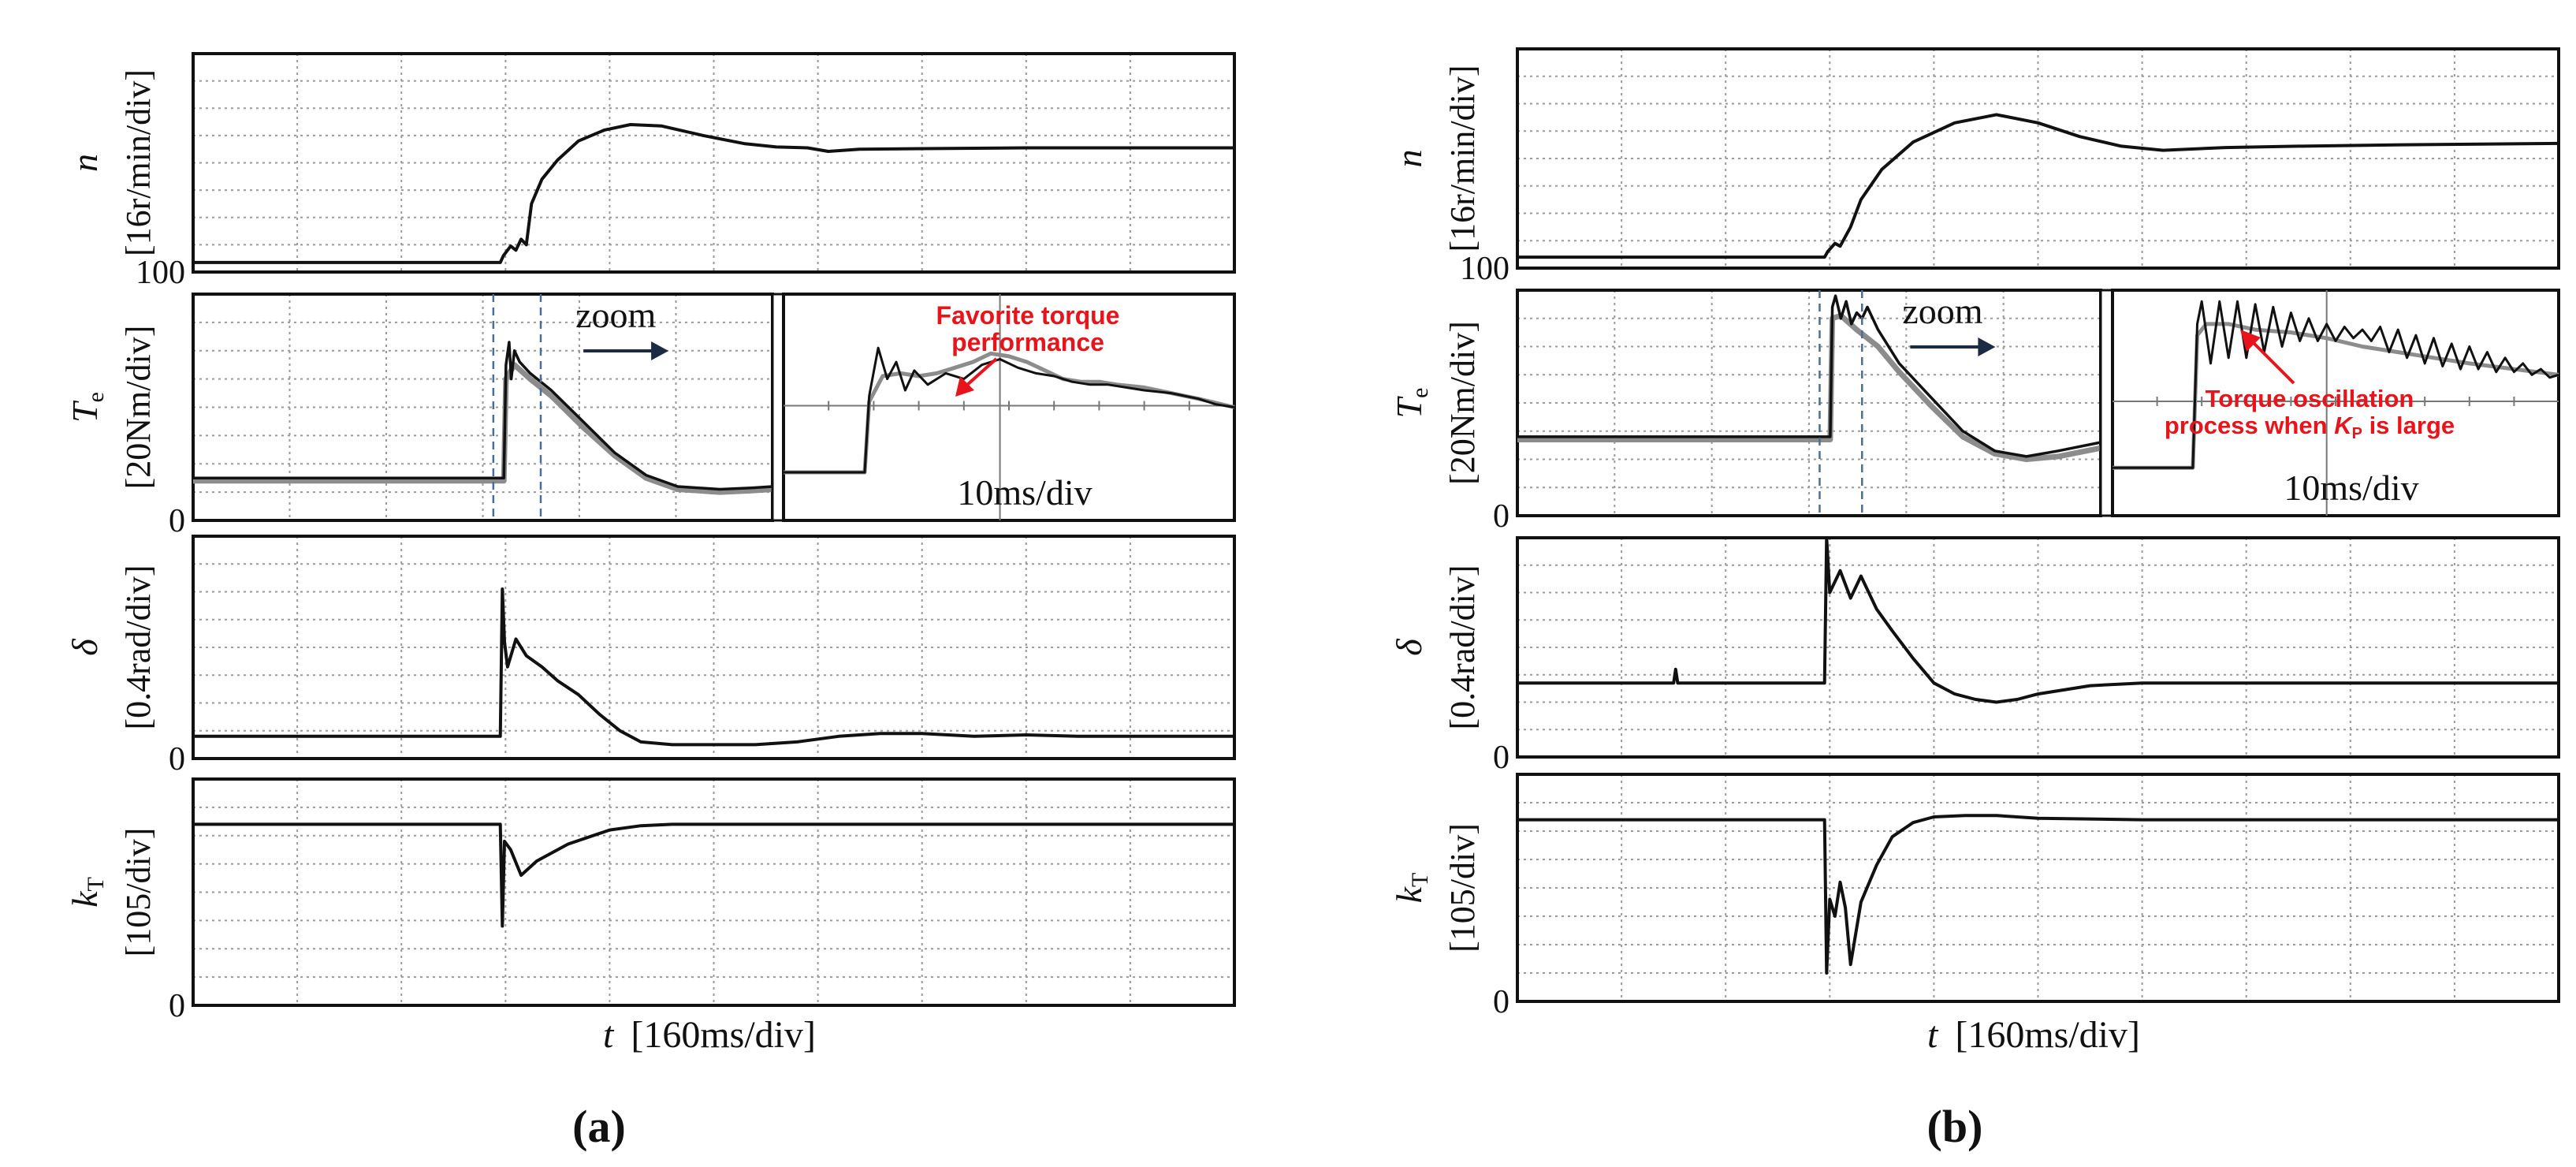 This screenshot has height=1167, width=2576. I want to click on annotation-line-1: Torque oscillation, so click(2310, 398).